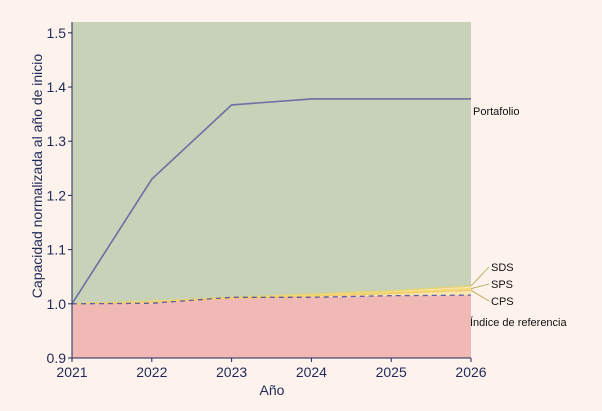 This screenshot has height=411, width=602. I want to click on y-tick-label: 1.5, so click(57, 33).